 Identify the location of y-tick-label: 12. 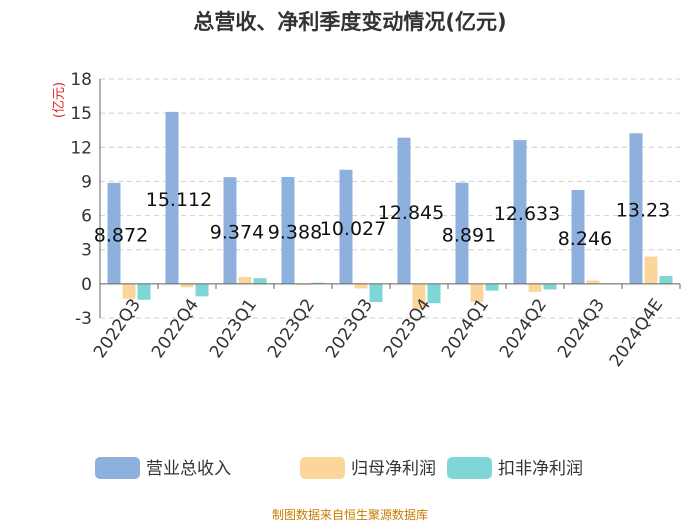
(81, 148).